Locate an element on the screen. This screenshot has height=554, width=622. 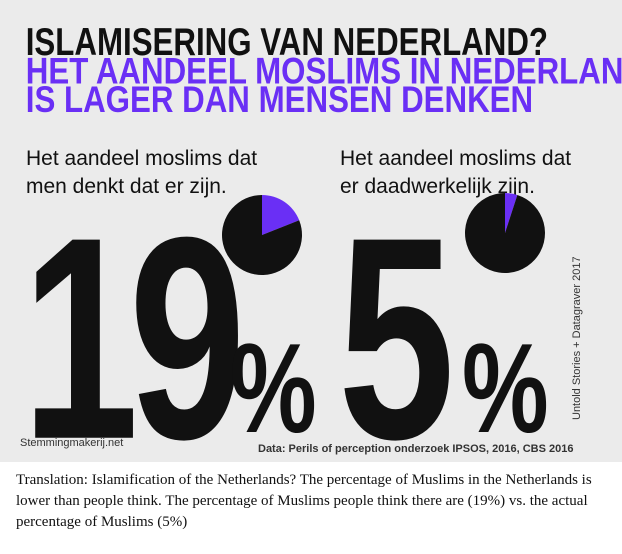
subtitle: IS LAGER DAN MENSEN DENKEN is located at coordinates (279, 100).